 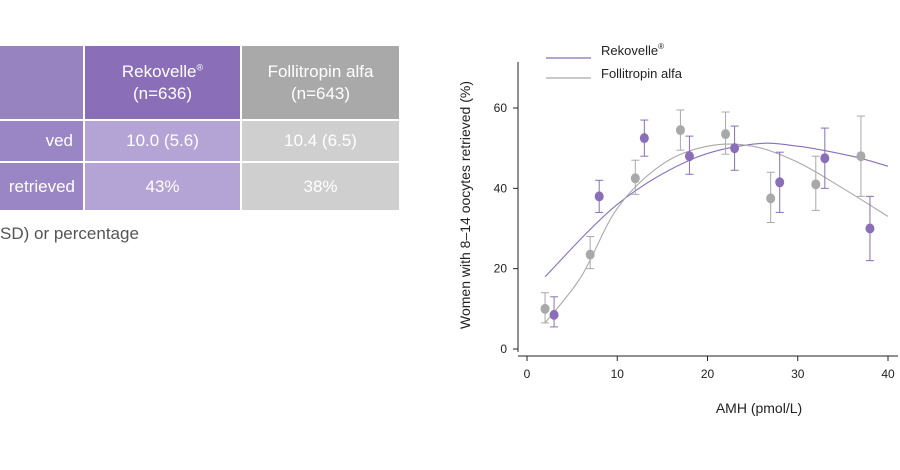 I want to click on x-tick-label: 10, so click(x=618, y=374).